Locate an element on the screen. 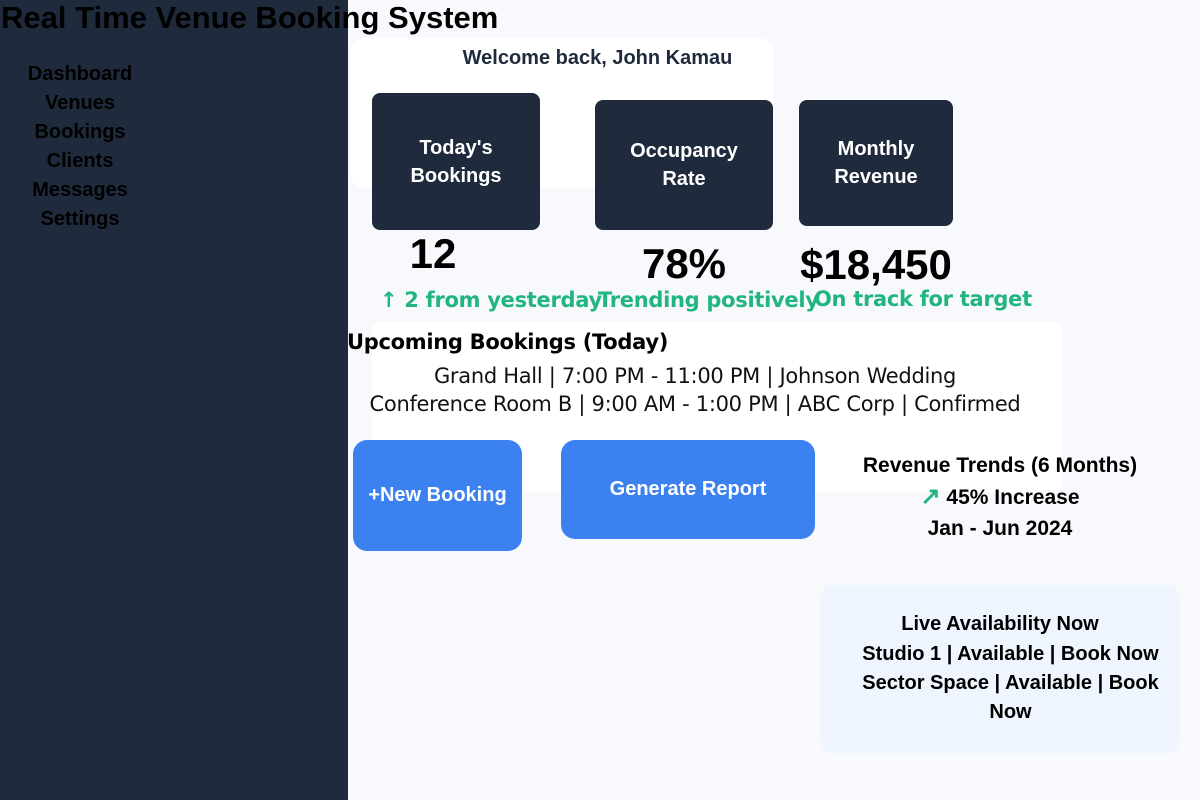  stat-label: Occupancy Rate is located at coordinates (684, 165).